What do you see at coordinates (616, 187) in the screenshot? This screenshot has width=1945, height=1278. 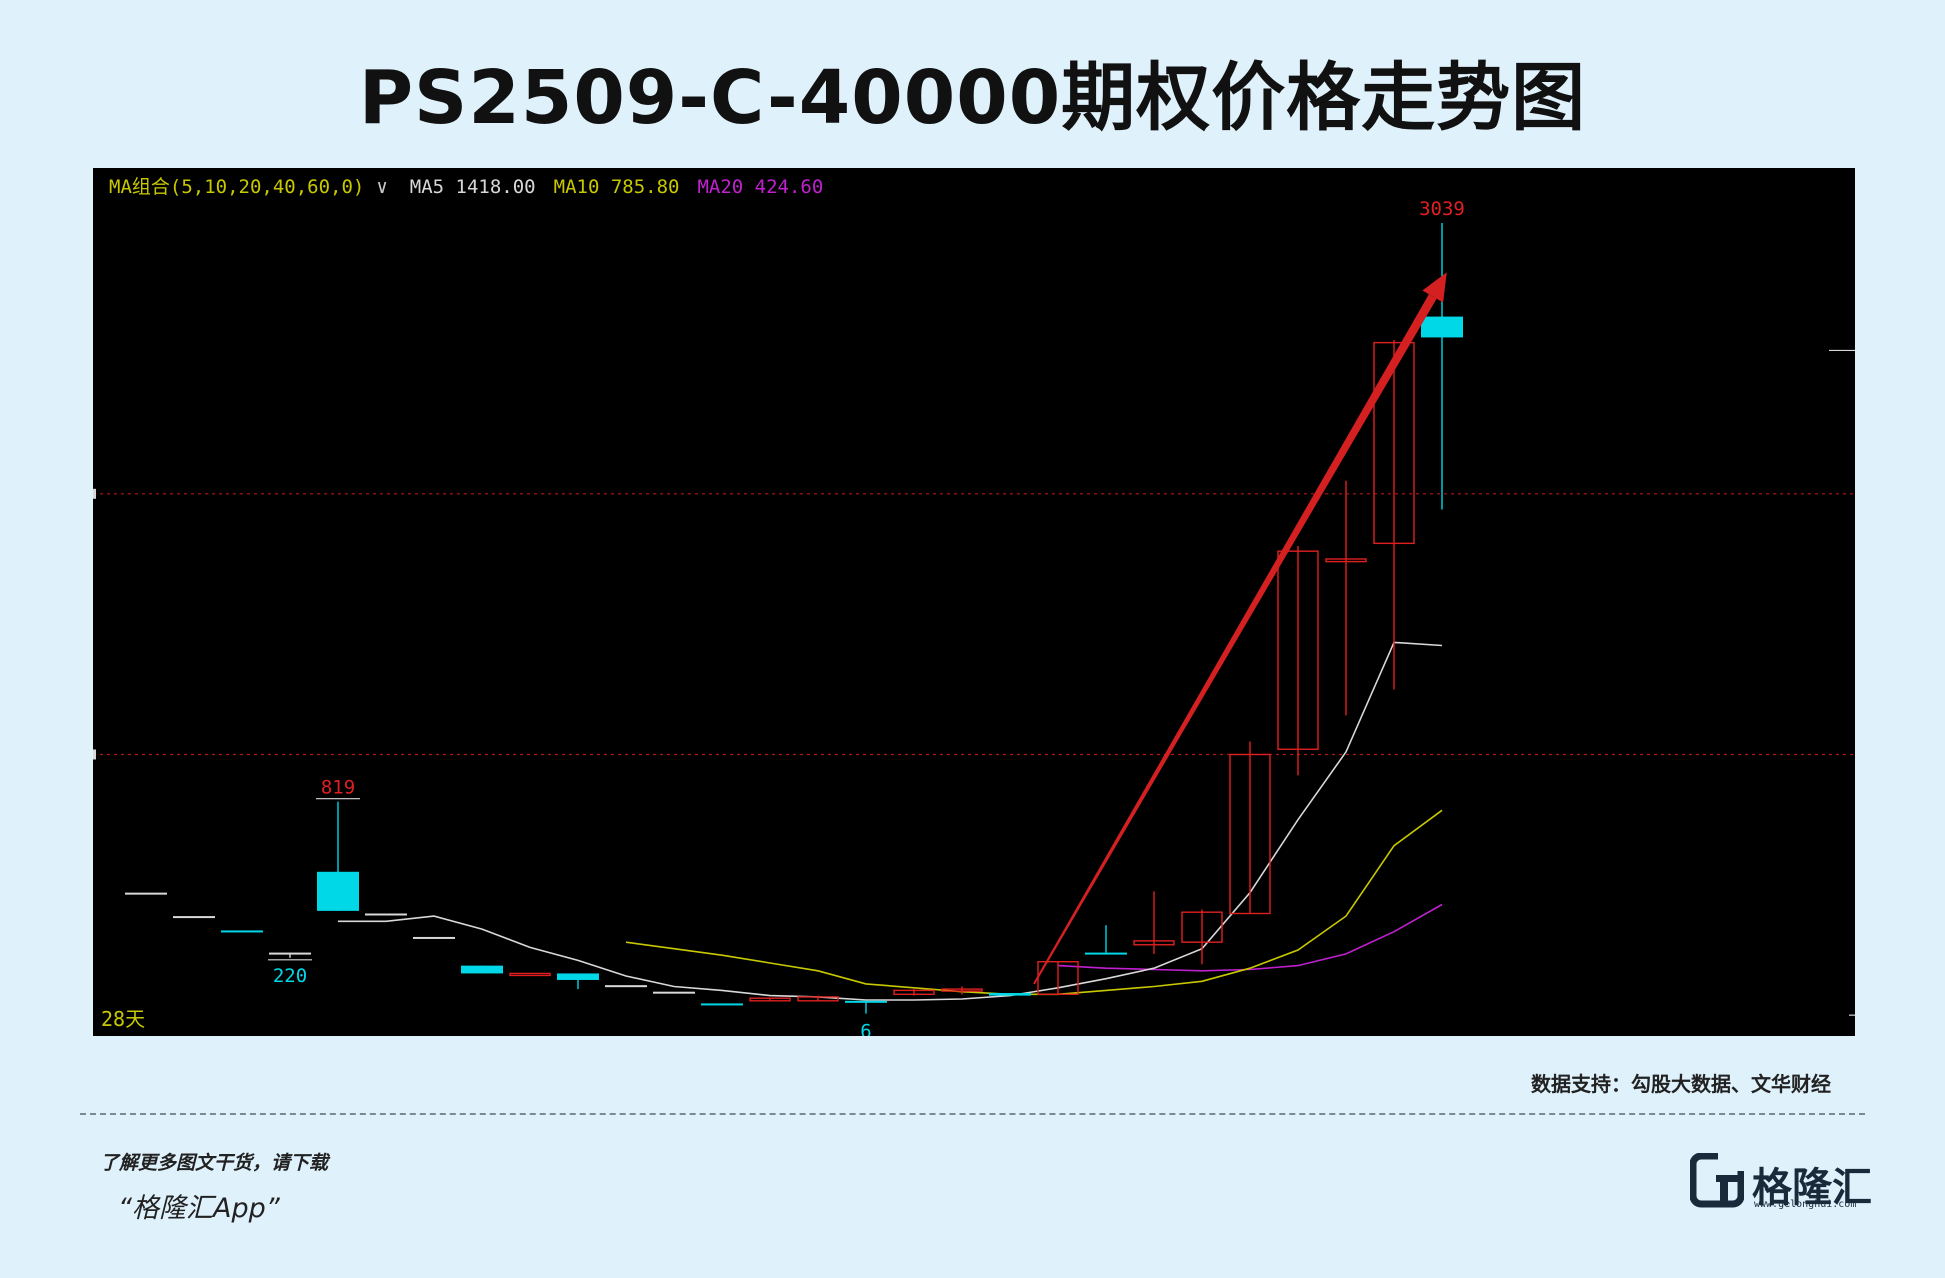 I see `ma10-value: MA10 785.80` at bounding box center [616, 187].